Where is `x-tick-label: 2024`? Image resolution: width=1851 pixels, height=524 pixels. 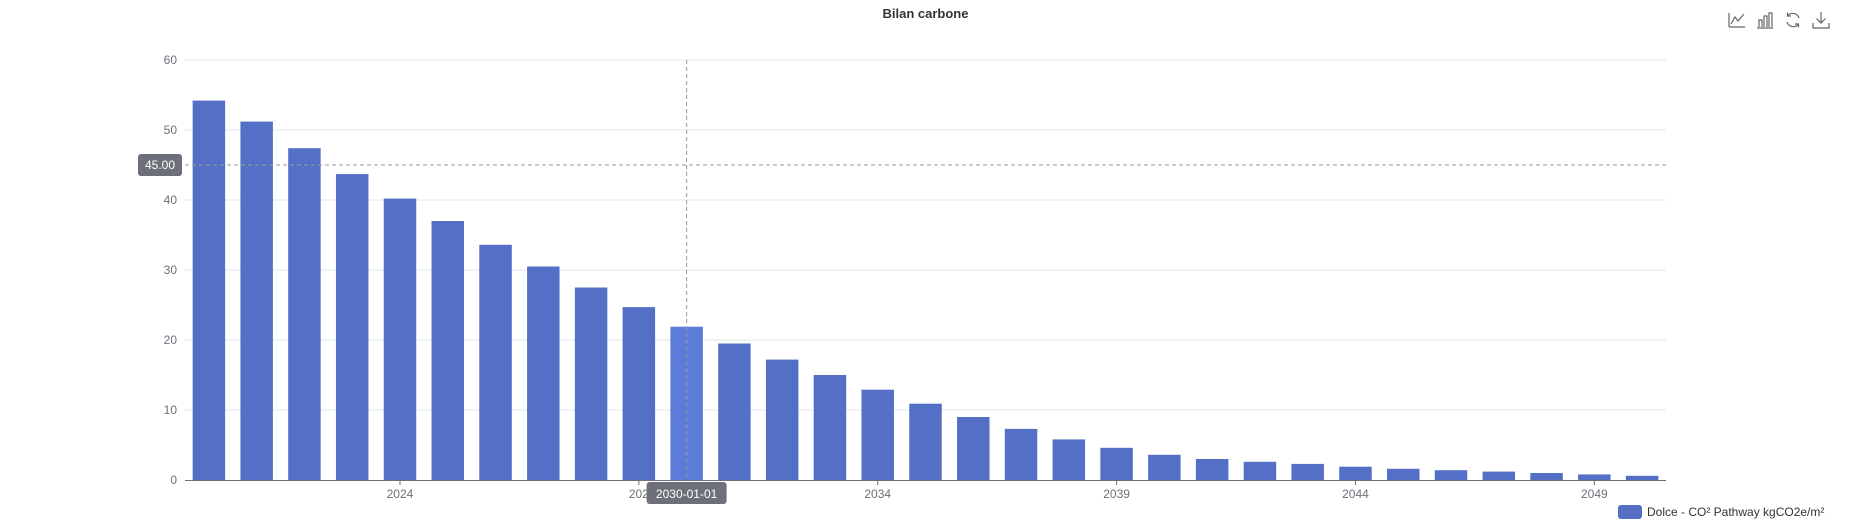
x-tick-label: 2024 is located at coordinates (400, 494).